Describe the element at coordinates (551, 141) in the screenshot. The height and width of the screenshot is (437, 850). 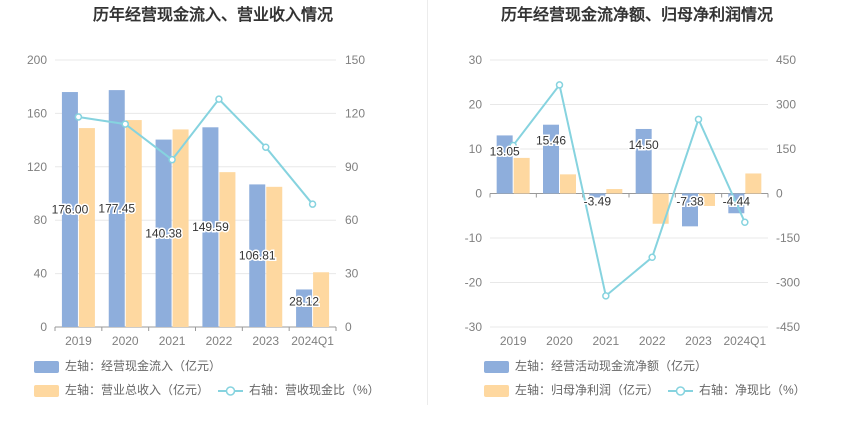
I see `bar-data-label: 15.46` at that location.